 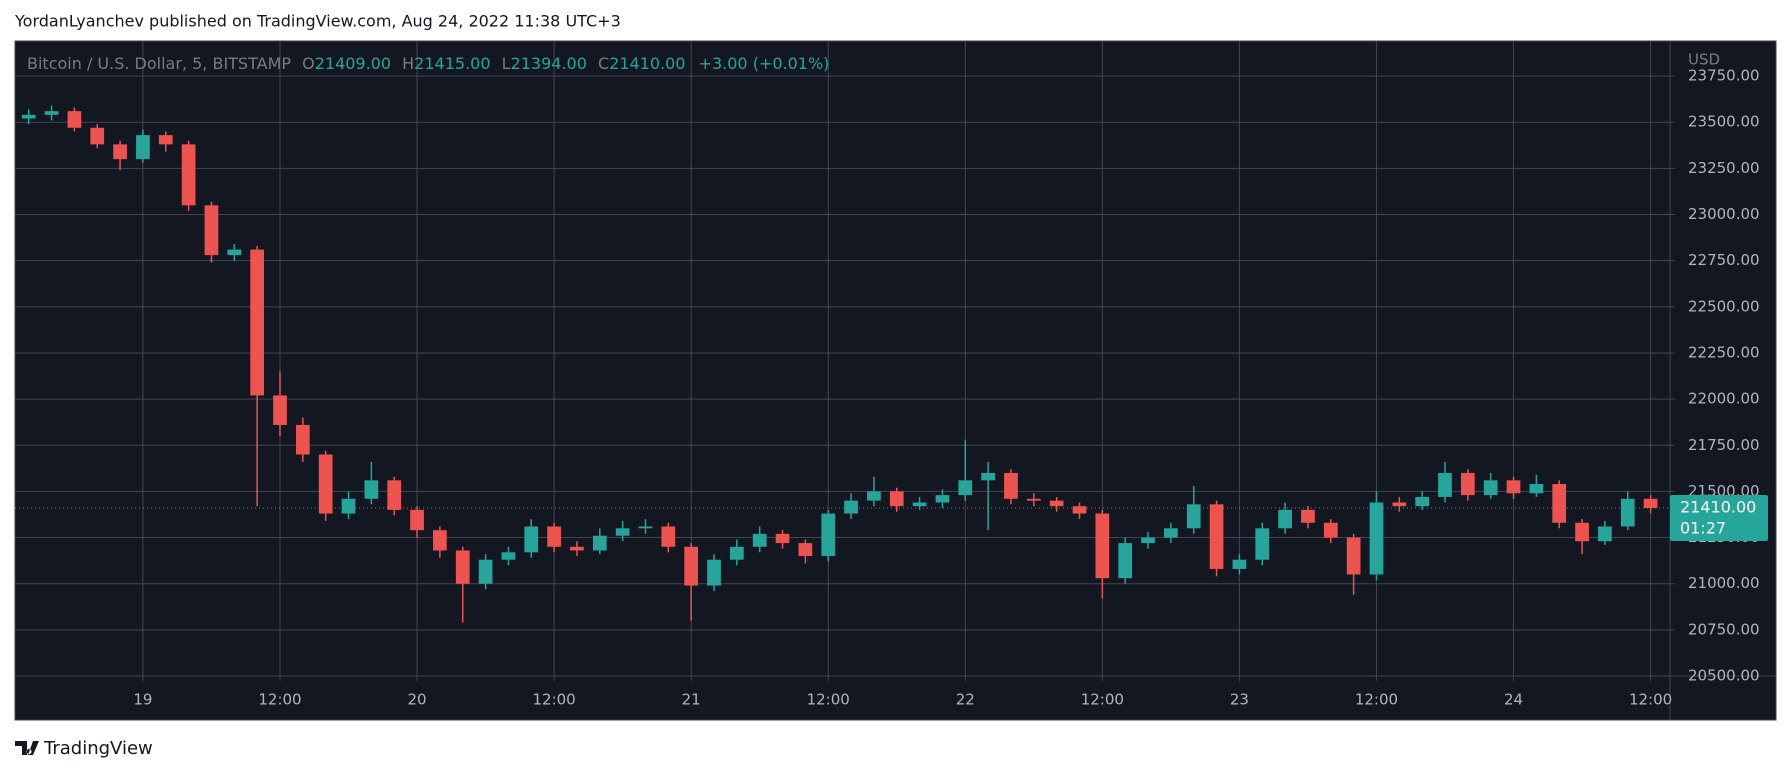 What do you see at coordinates (1724, 352) in the screenshot?
I see `y-tick-label: 22250.00` at bounding box center [1724, 352].